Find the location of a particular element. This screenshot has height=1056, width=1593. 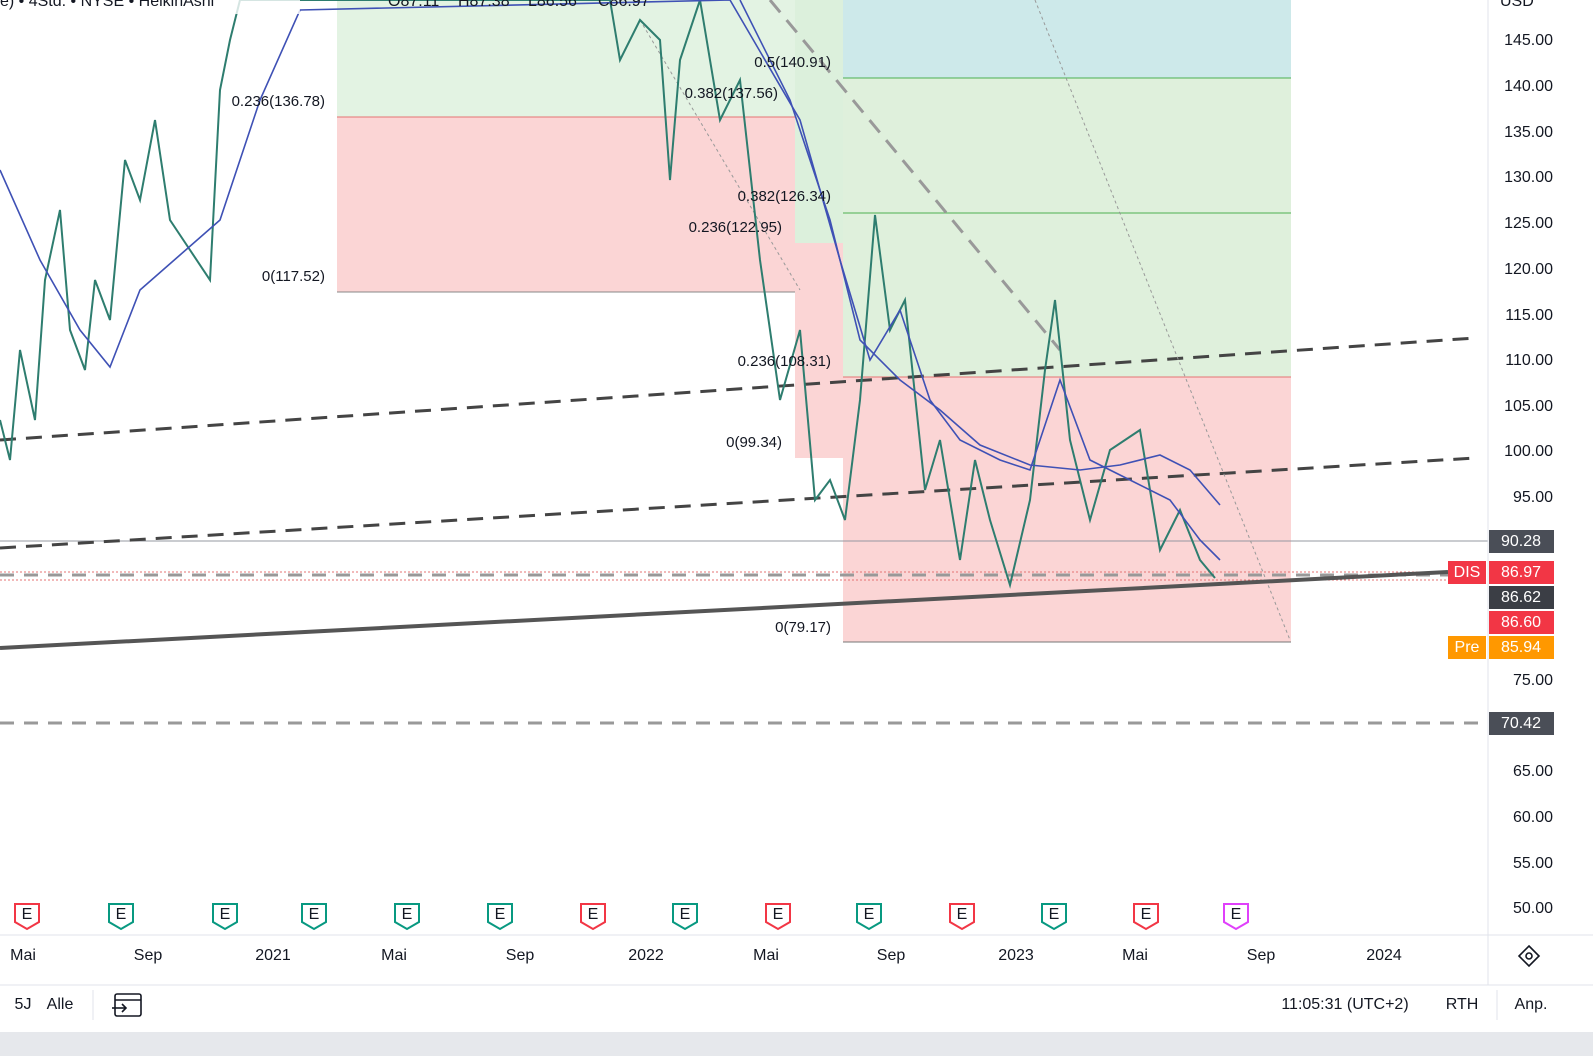

time-label: 2023 is located at coordinates (1016, 955).